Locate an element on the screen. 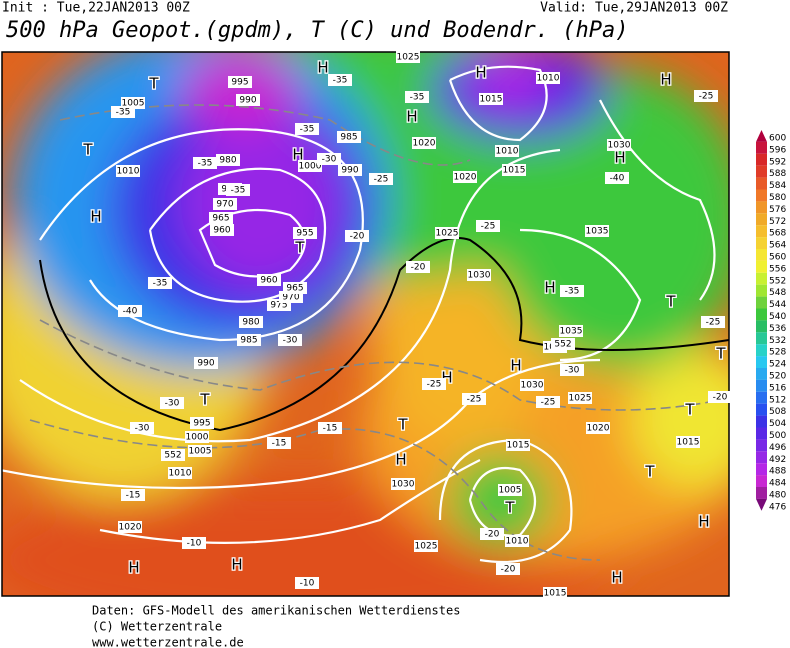 The height and width of the screenshot is (648, 790). contour-value: 1005 is located at coordinates (133, 104).